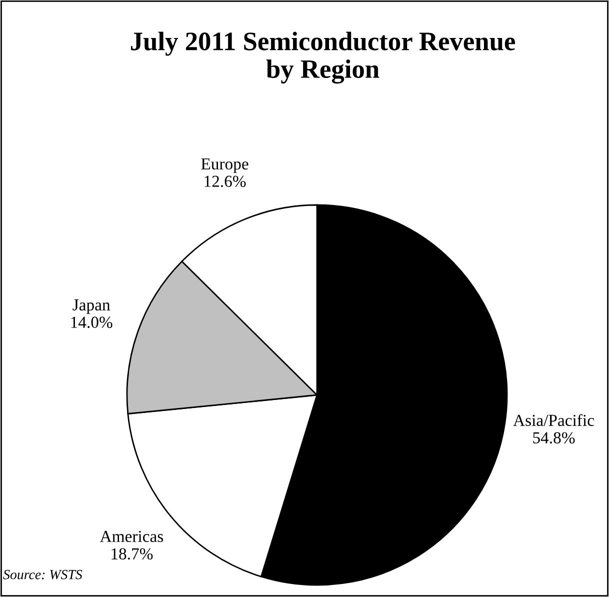 This screenshot has height=597, width=609. I want to click on slice-label: Asia/Pacific, so click(553, 420).